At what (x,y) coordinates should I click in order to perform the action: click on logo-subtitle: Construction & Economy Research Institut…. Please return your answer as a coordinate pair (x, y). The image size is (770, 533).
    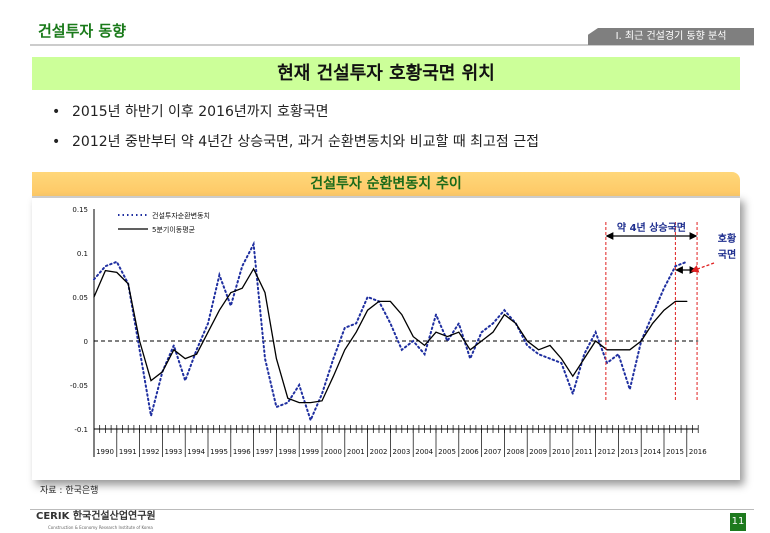
    Looking at the image, I should click on (100, 527).